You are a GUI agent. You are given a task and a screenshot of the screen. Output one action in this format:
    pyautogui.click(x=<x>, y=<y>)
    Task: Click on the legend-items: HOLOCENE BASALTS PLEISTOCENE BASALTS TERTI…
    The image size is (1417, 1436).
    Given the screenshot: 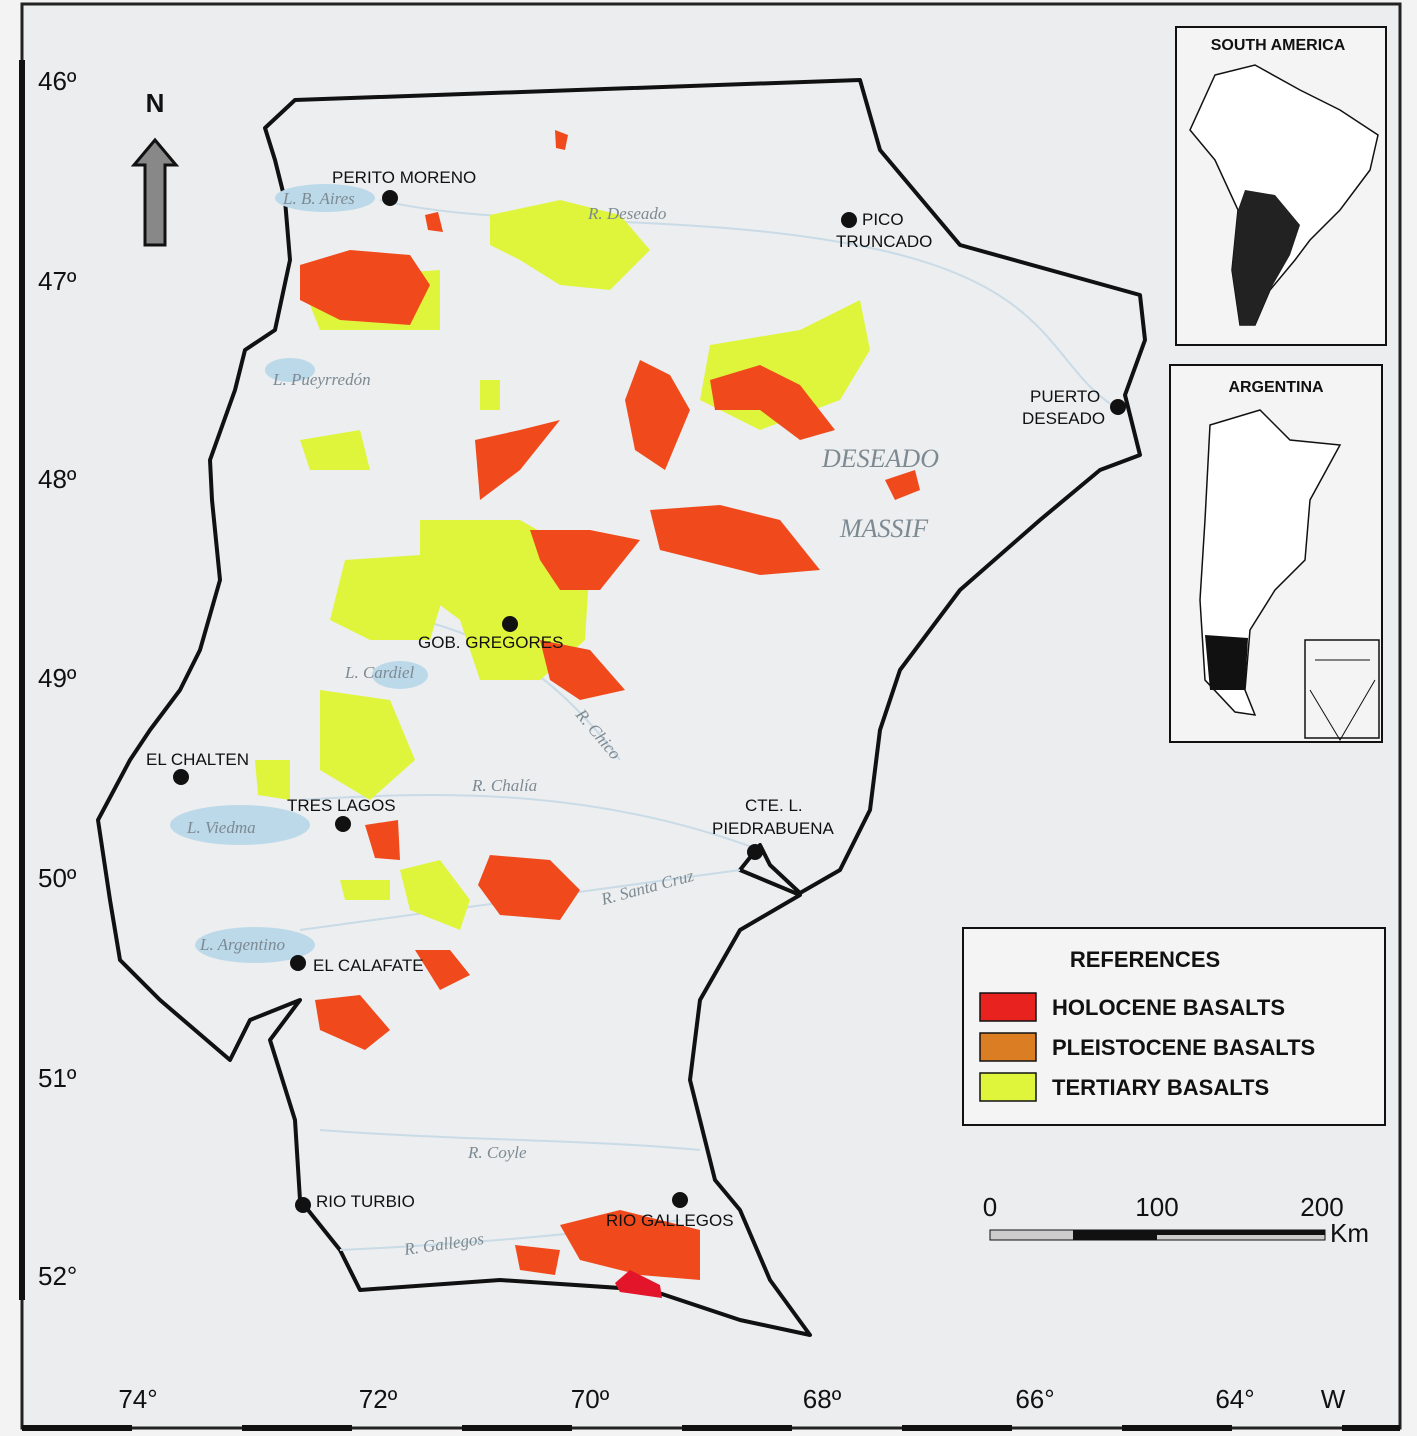 What is the action you would take?
    pyautogui.click(x=1147, y=1047)
    